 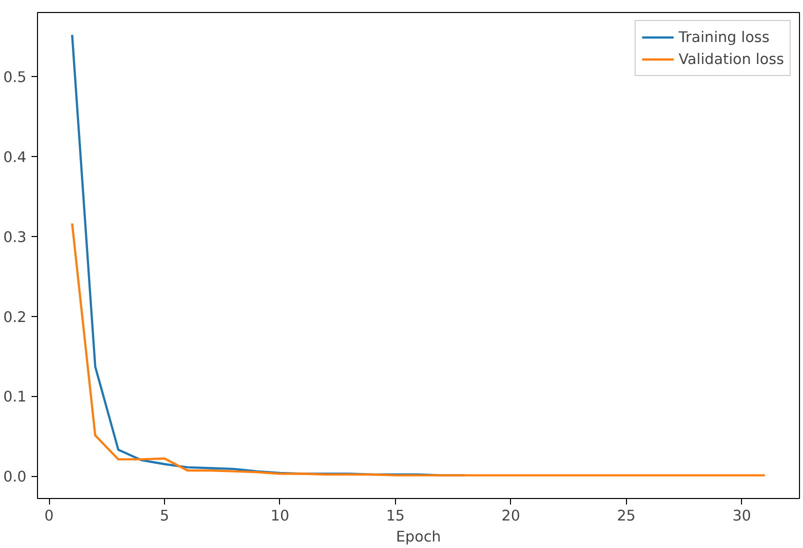 I want to click on y-tick-label: 0.3, so click(x=15, y=237).